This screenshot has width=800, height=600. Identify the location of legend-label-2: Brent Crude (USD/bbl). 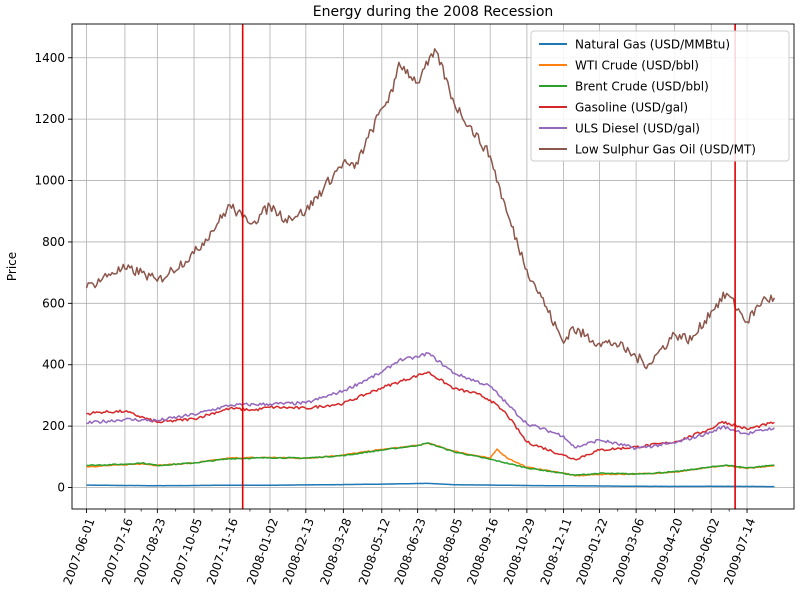
(642, 87).